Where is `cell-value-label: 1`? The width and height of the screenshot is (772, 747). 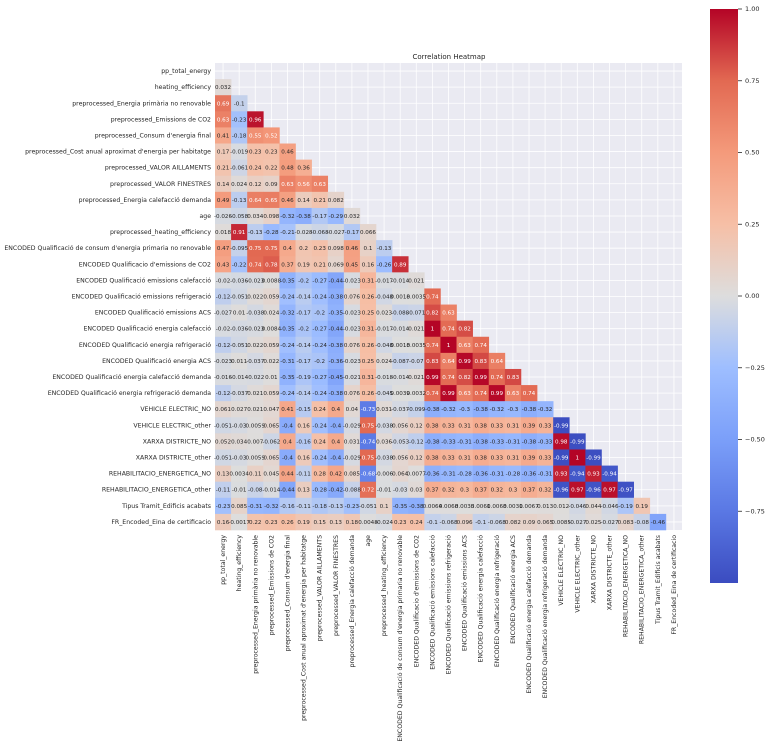
cell-value-label: 1 is located at coordinates (433, 330).